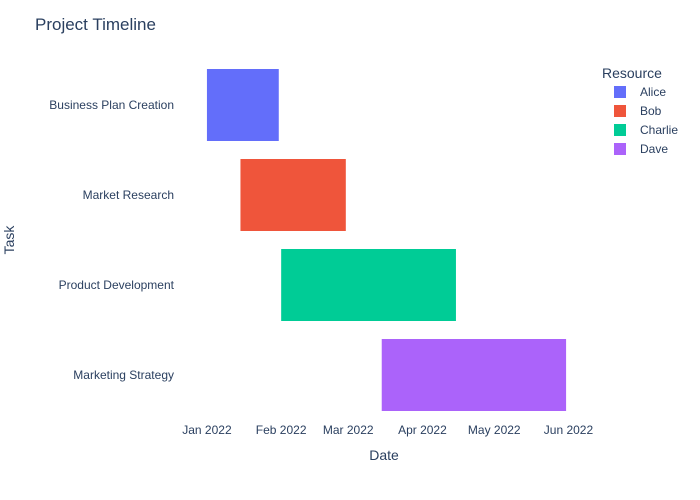 The width and height of the screenshot is (700, 500). Describe the element at coordinates (653, 92) in the screenshot. I see `legend-label: Alice` at that location.